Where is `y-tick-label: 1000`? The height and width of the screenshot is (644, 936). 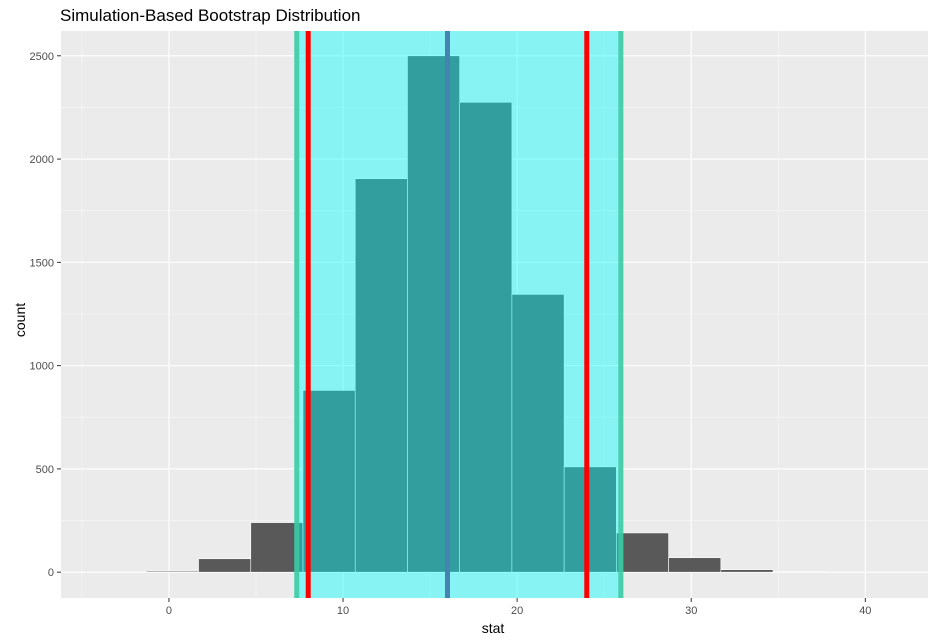 y-tick-label: 1000 is located at coordinates (42, 367).